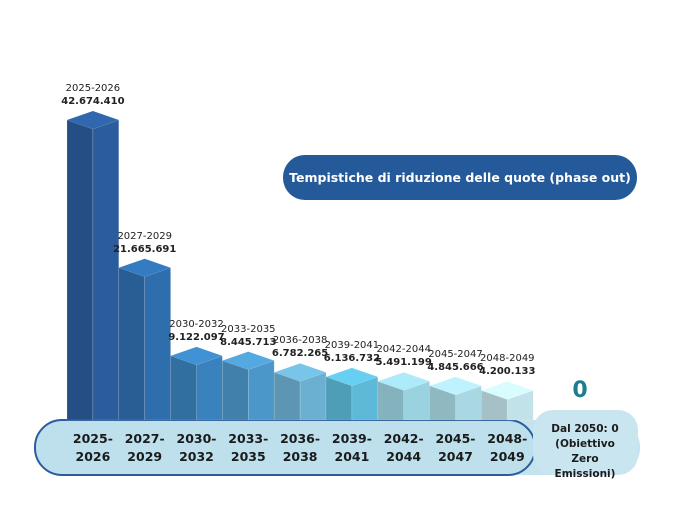 This screenshot has width=700, height=525. What do you see at coordinates (585, 451) in the screenshot?
I see `target-text: Dal 2050: 0 (Obiettivo Zero Emissioni)` at bounding box center [585, 451].